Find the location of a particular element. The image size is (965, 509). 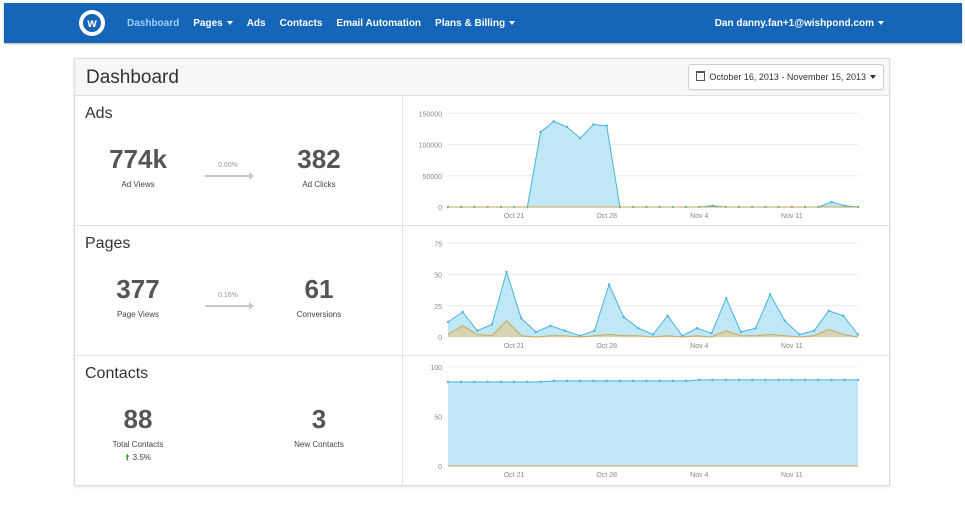

new-contacts-value: 3 is located at coordinates (319, 419).